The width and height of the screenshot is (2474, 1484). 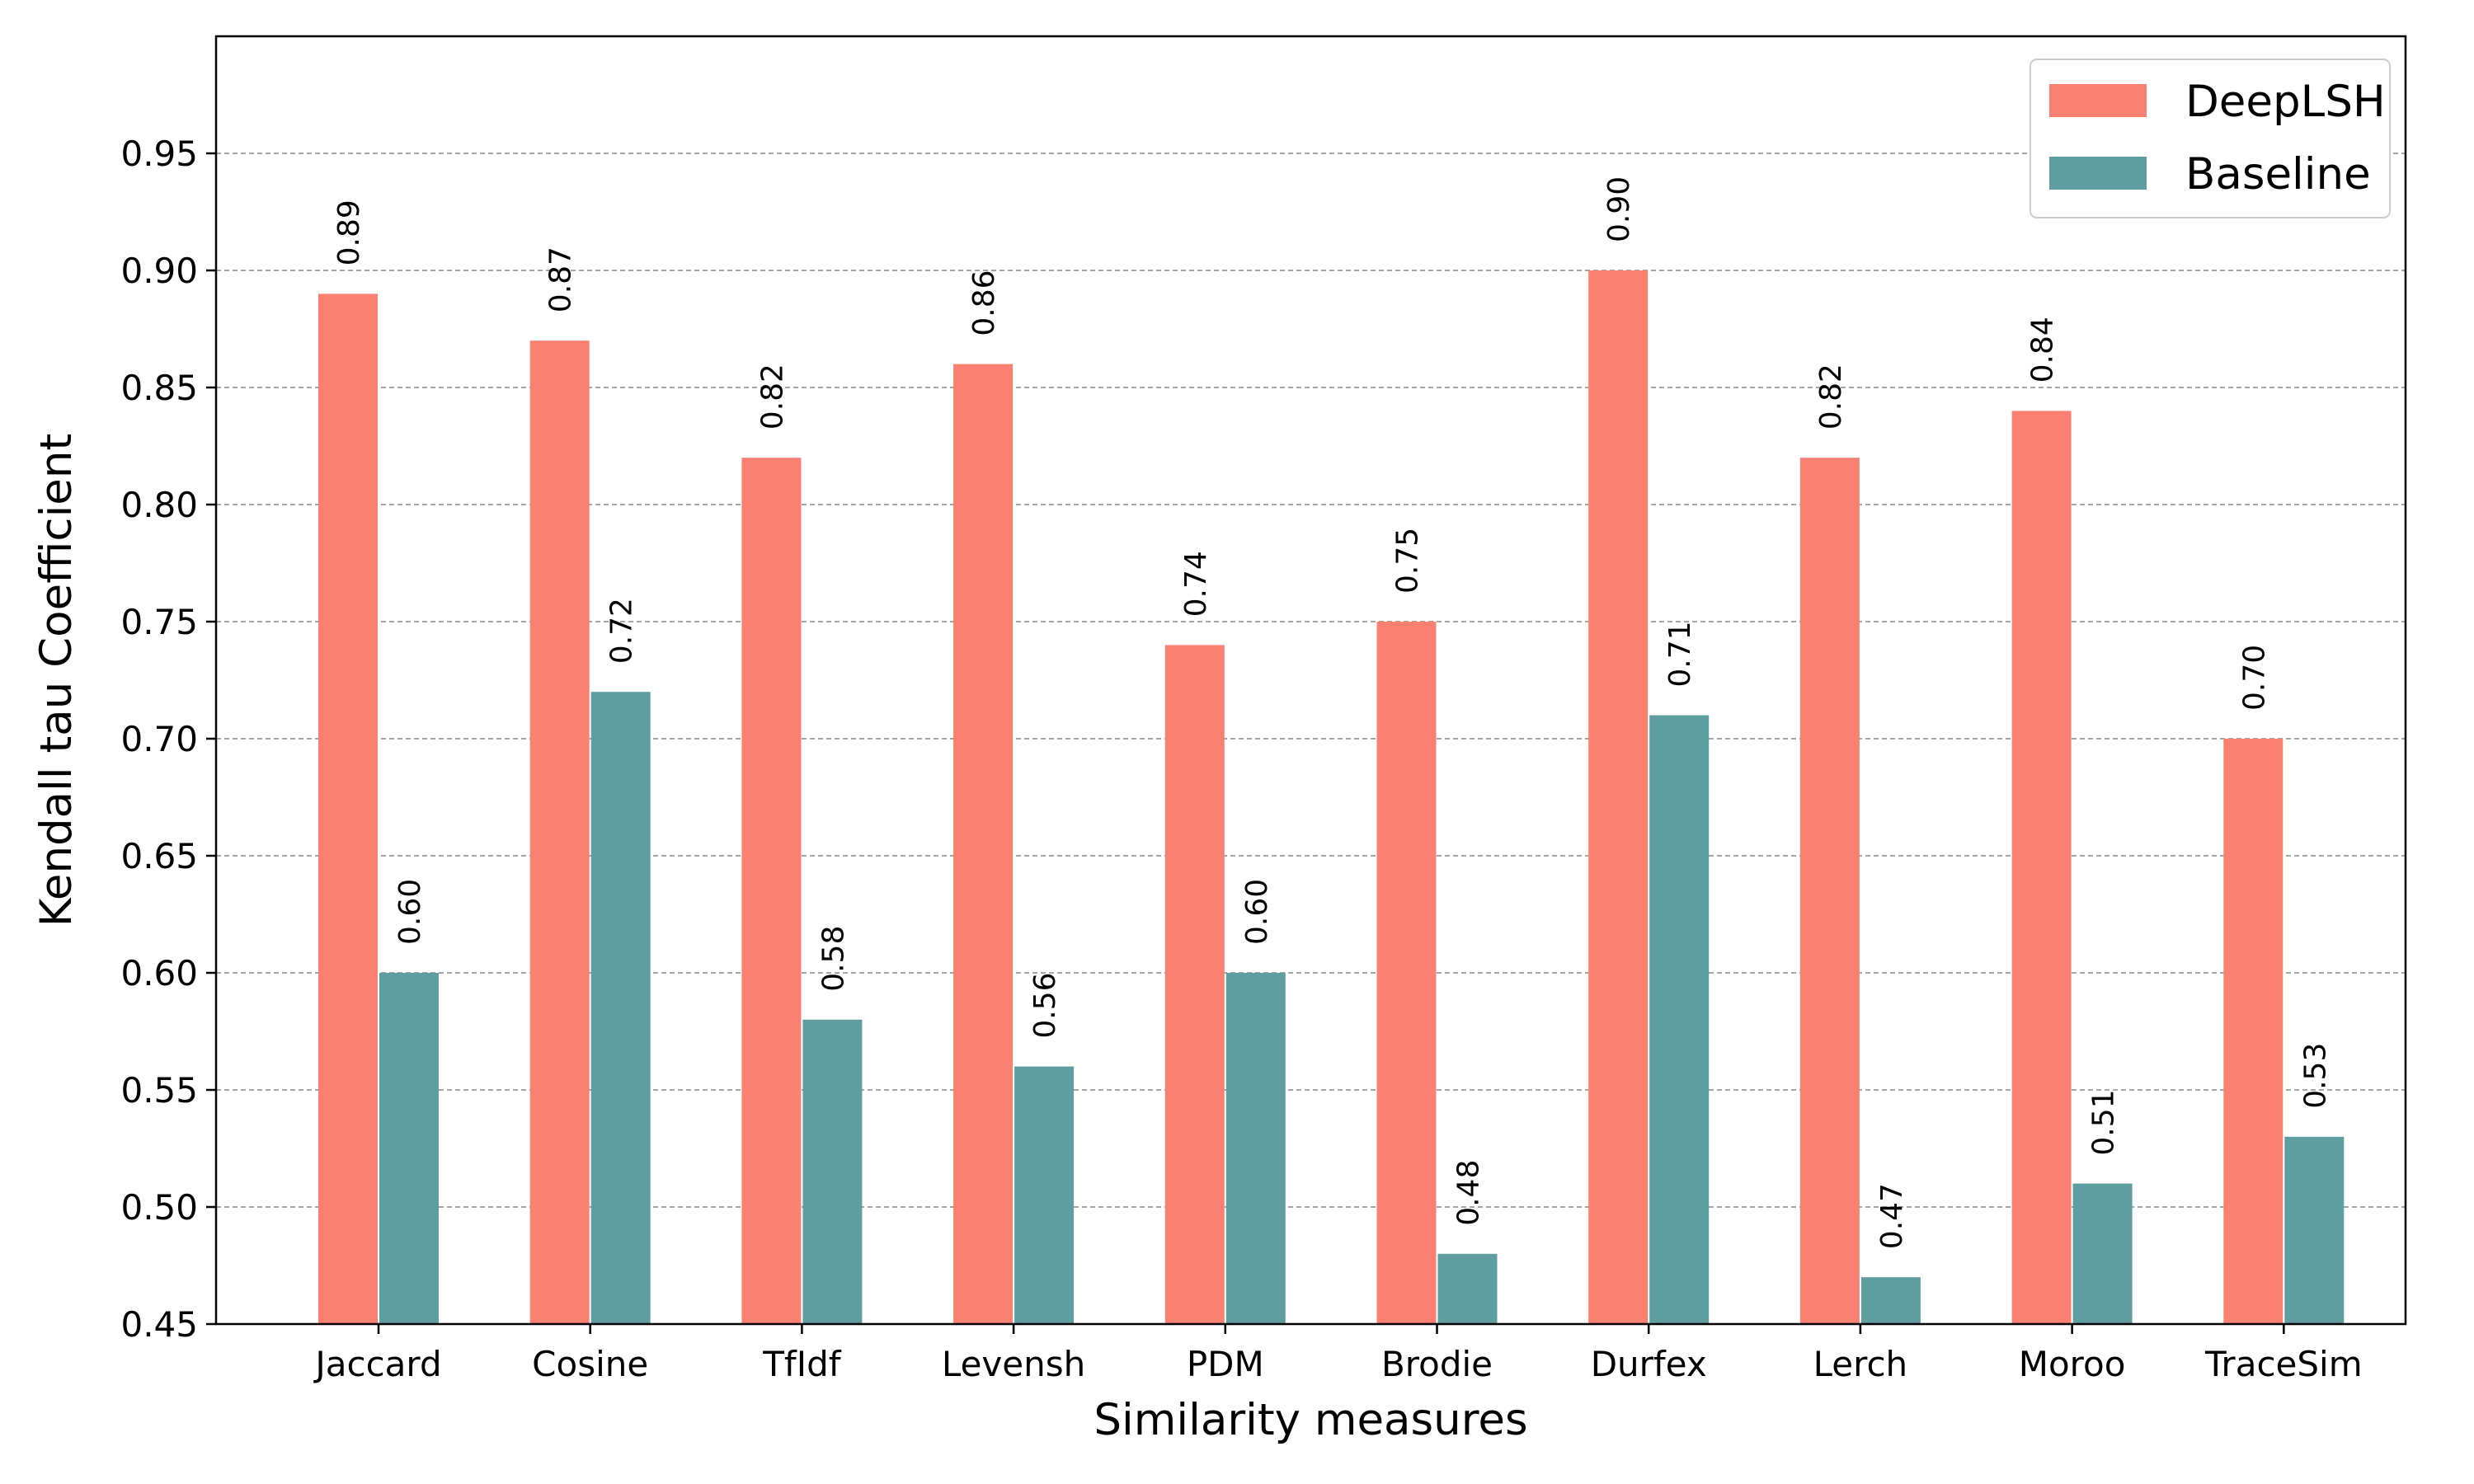 What do you see at coordinates (348, 809) in the screenshot?
I see `bar-deeplsh-jaccard` at bounding box center [348, 809].